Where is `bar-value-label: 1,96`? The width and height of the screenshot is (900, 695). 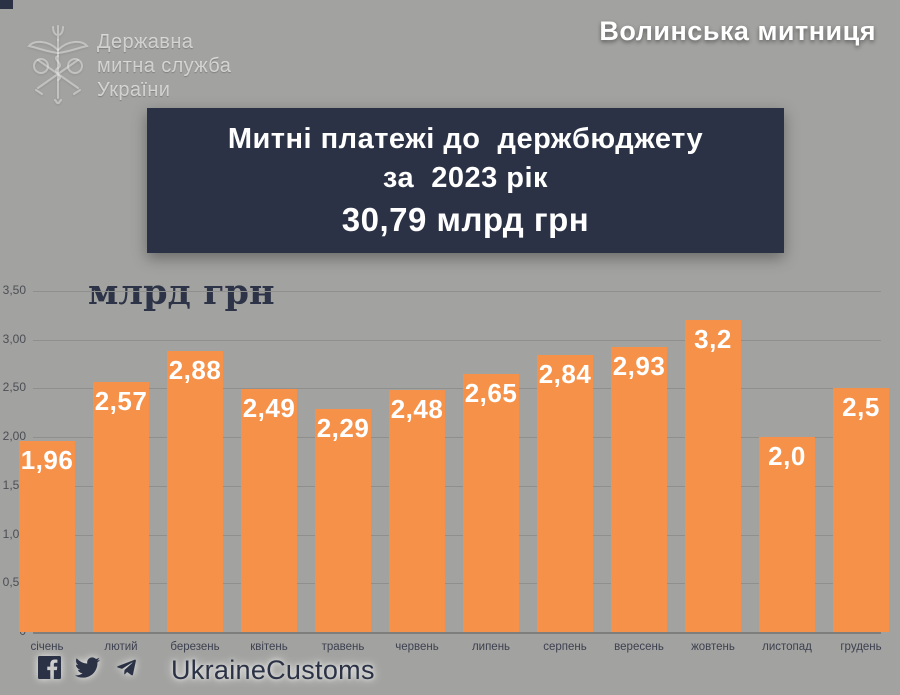
bar-value-label: 1,96 is located at coordinates (47, 460).